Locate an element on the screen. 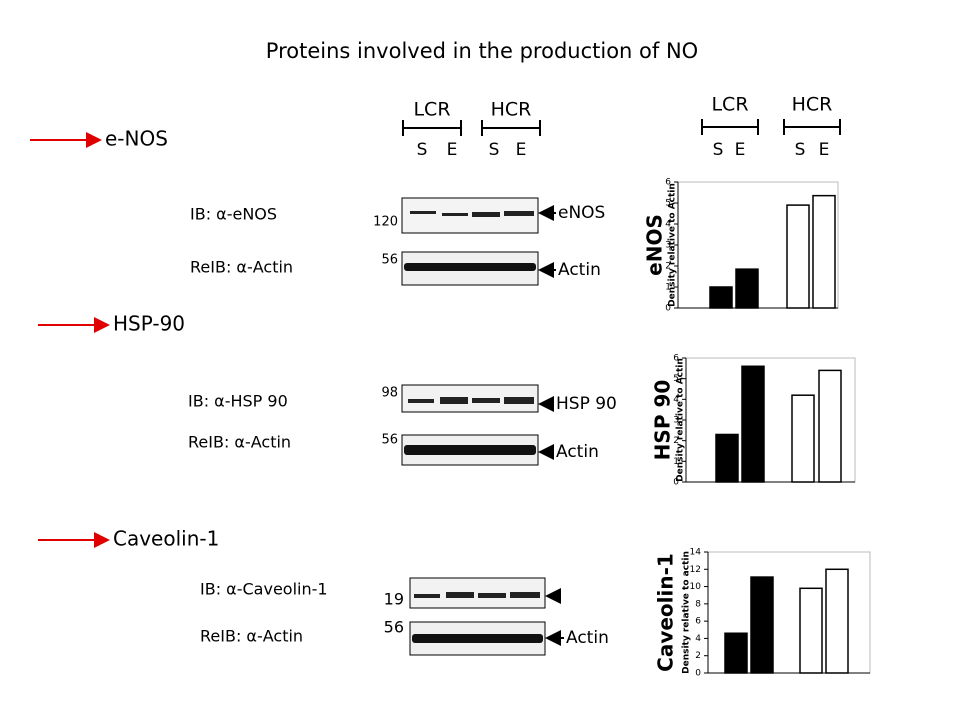 The height and width of the screenshot is (720, 960). panel-label: HSP-90 is located at coordinates (149, 324).